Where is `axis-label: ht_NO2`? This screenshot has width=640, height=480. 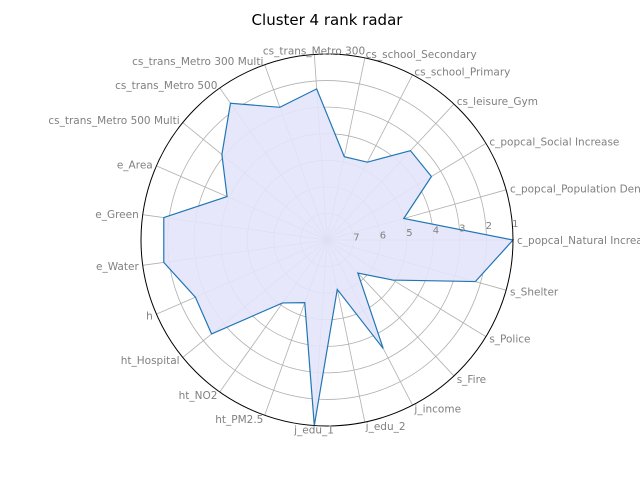
axis-label: ht_NO2 is located at coordinates (198, 396).